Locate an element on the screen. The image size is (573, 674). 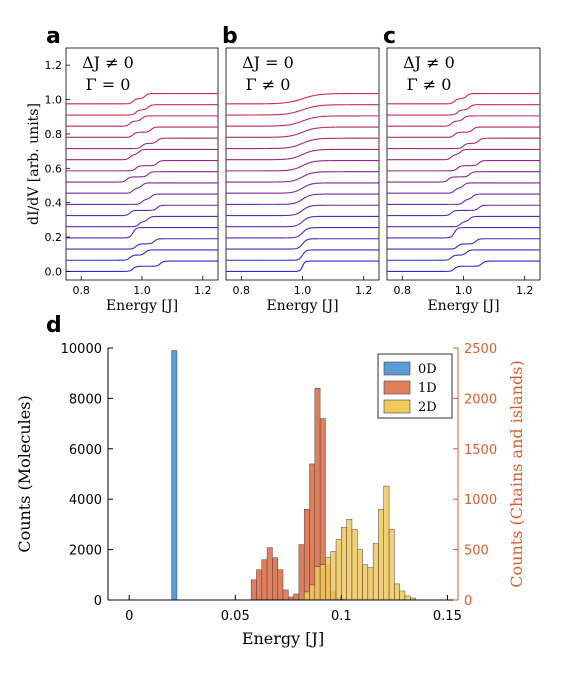
panel-a-ytick-label: 0.0 is located at coordinates (54, 271).